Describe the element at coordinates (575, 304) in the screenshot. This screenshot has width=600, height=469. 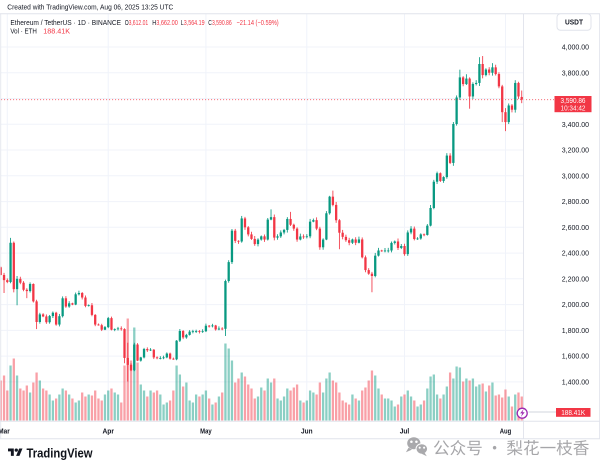
I see `svg-text: 2,000.00` at that location.